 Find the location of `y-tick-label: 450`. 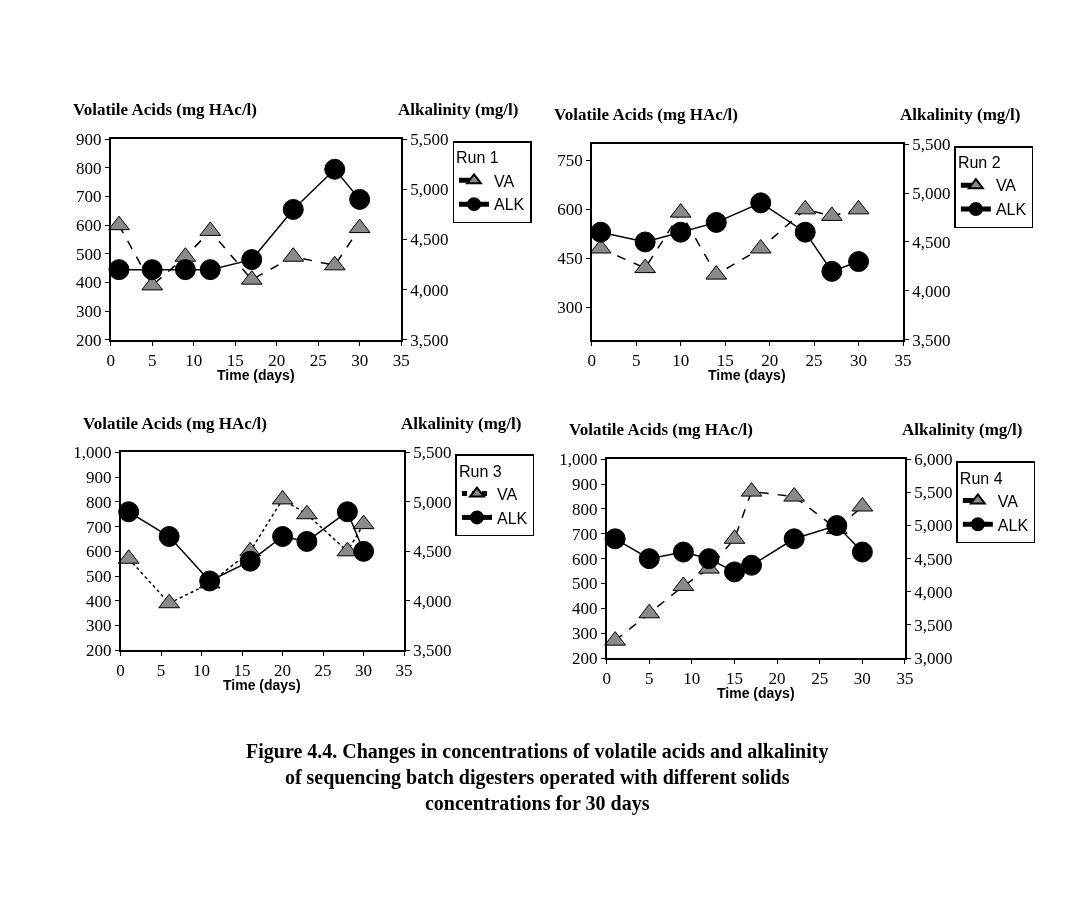

y-tick-label: 450 is located at coordinates (570, 259).